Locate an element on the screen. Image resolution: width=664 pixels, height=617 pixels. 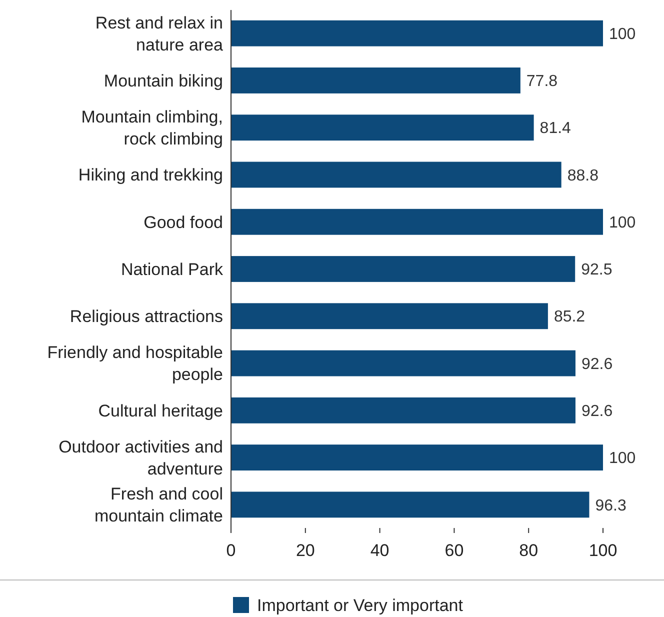
x-tick-label: 20 is located at coordinates (305, 550).